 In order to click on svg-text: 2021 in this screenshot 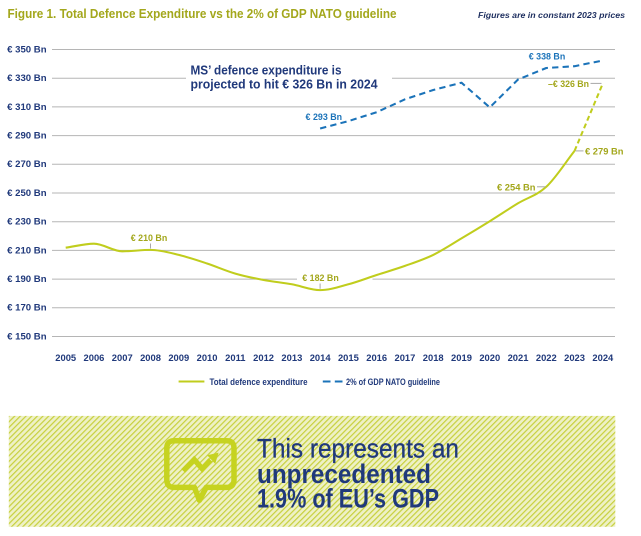, I will do `click(518, 357)`.